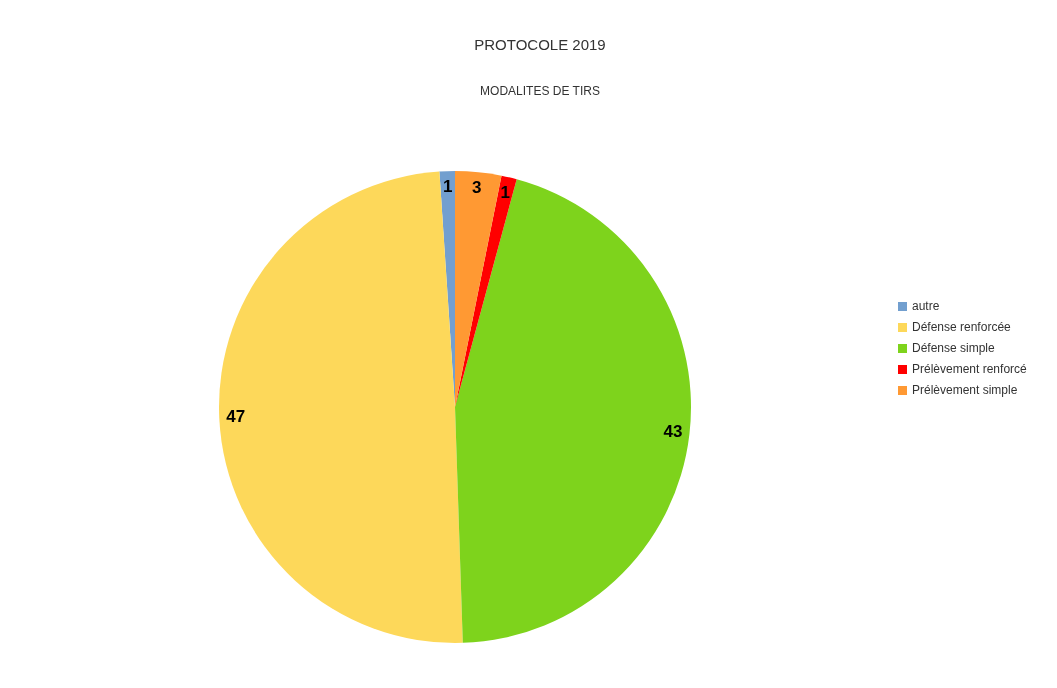  Describe the element at coordinates (236, 417) in the screenshot. I see `data-label: 47` at that location.